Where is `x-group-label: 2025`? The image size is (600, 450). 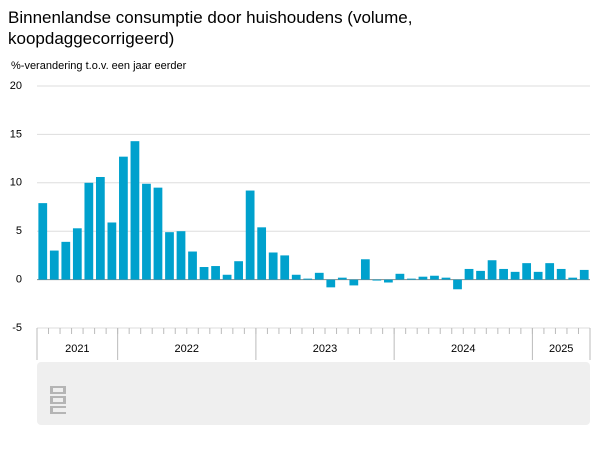
x-group-label: 2025 is located at coordinates (561, 349).